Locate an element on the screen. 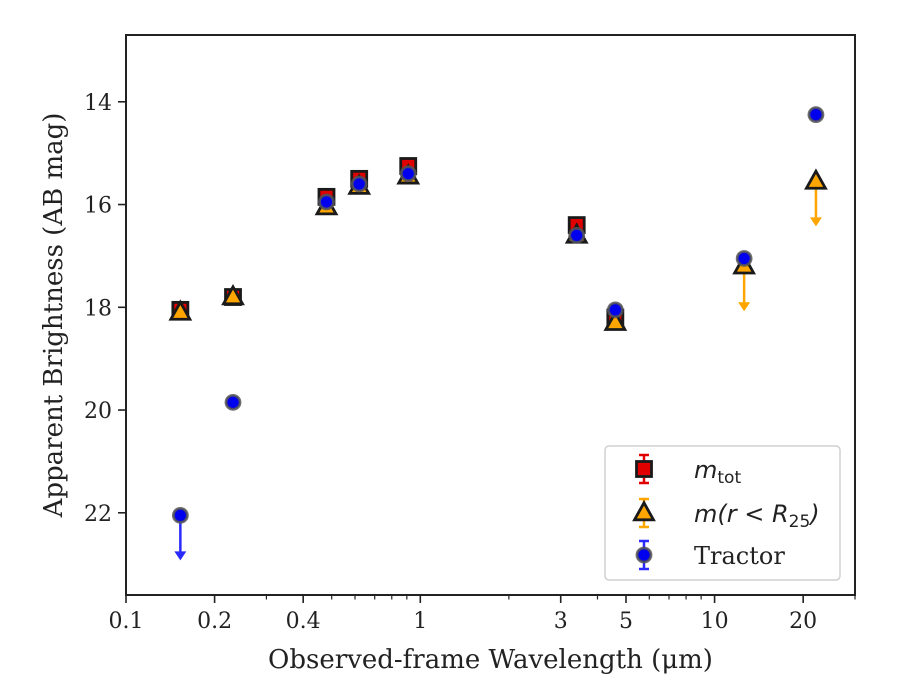 The height and width of the screenshot is (700, 900). x-tick-label: 10 is located at coordinates (715, 621).